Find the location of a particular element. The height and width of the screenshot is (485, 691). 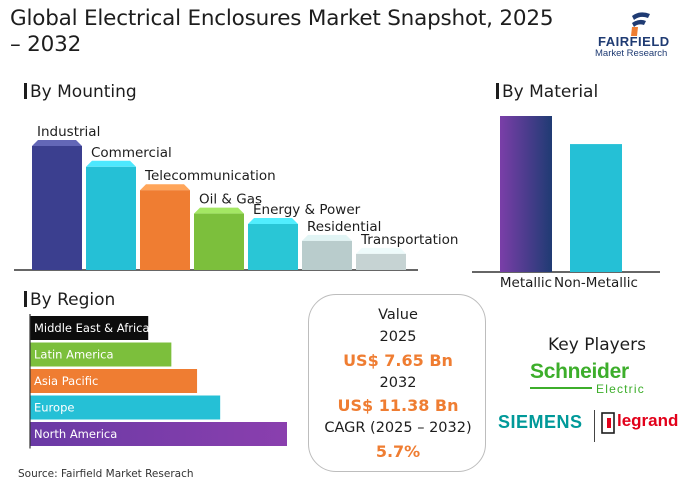

source-note: Source: Fairfield Market Reserach is located at coordinates (106, 474).